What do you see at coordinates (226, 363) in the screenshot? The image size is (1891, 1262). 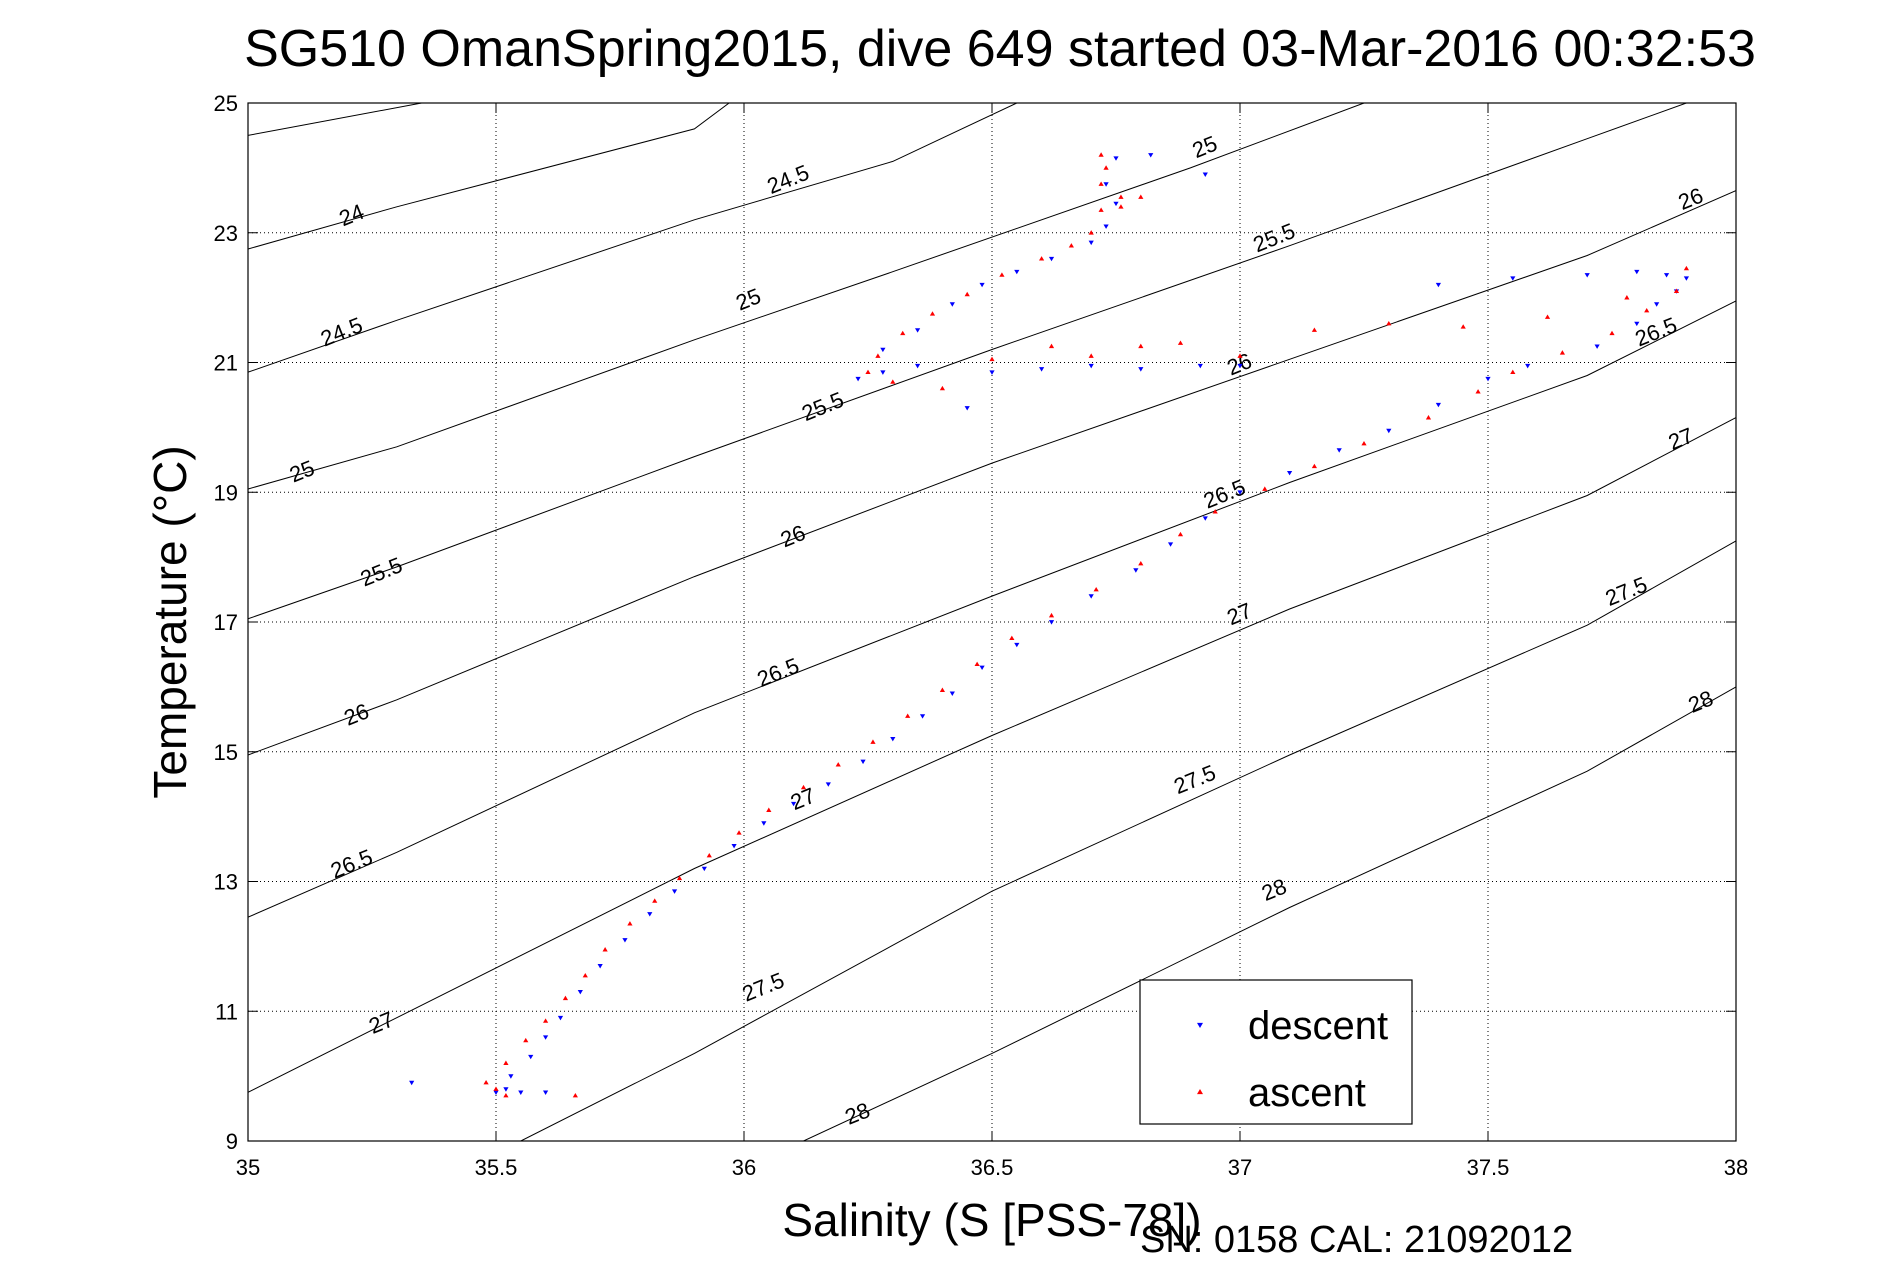 I see `y-tick-label: 21` at bounding box center [226, 363].